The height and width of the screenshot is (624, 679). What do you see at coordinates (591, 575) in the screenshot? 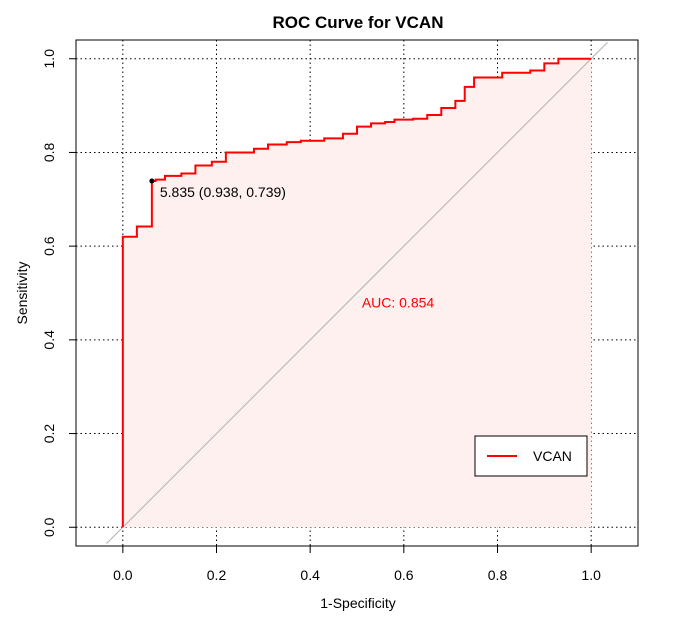
I see `x-tick-label: 1.0` at bounding box center [591, 575].